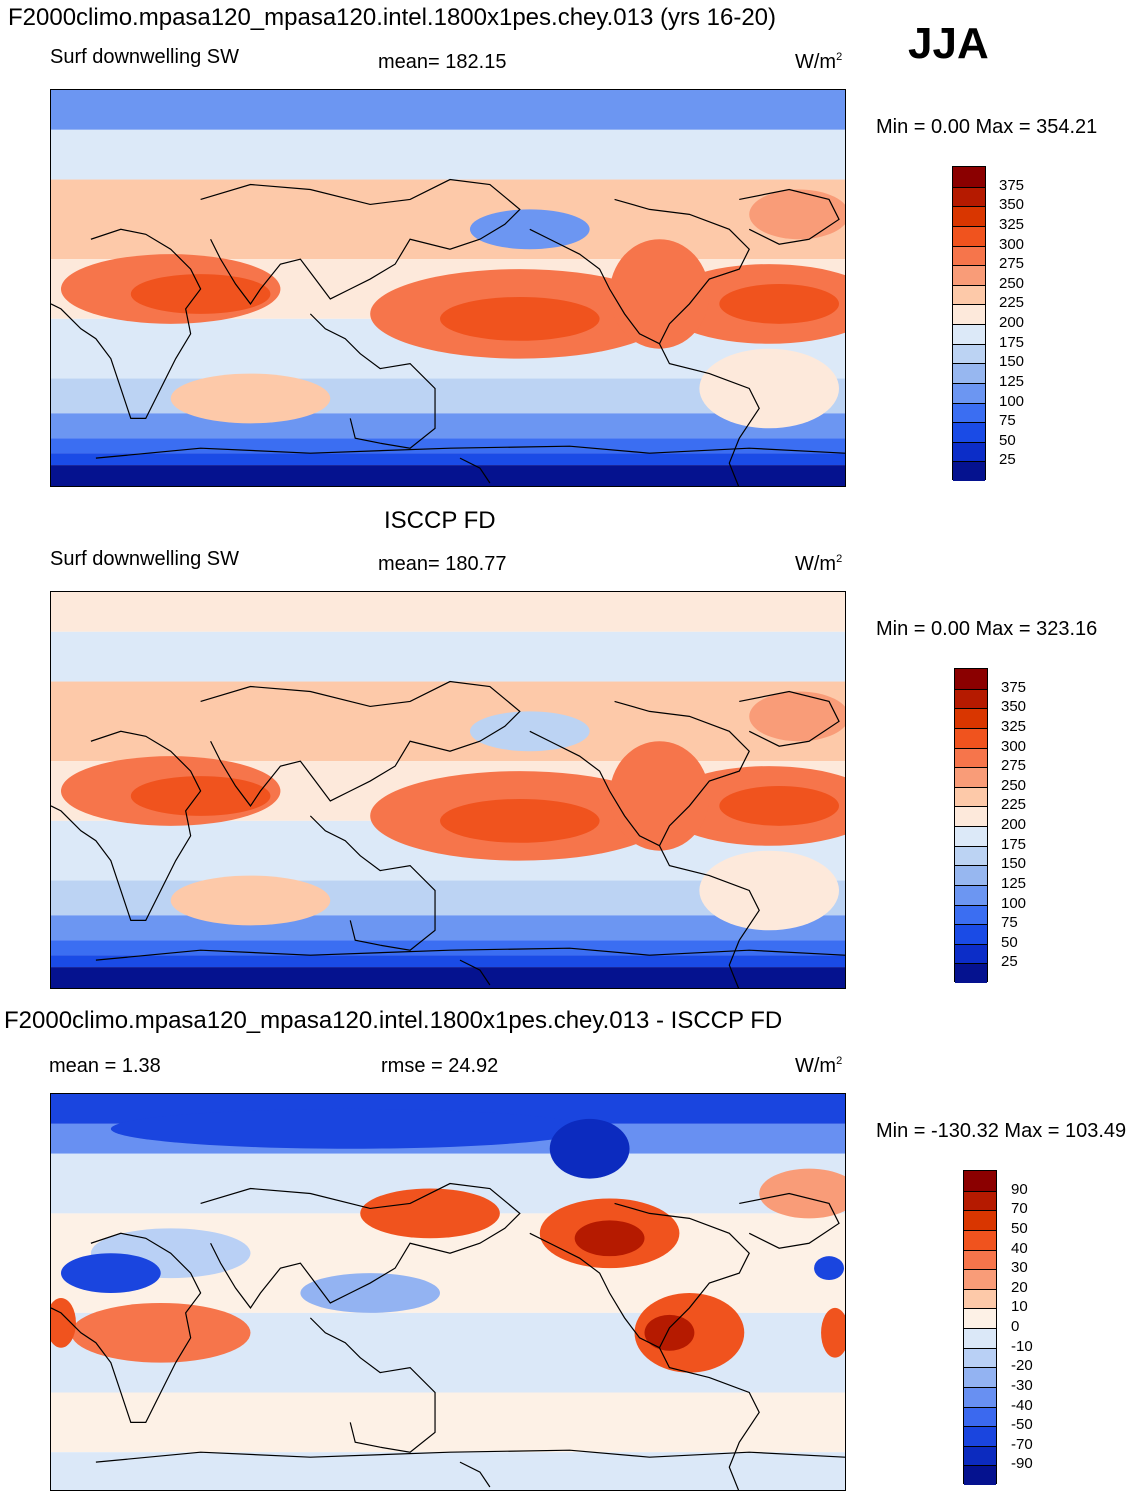  I want to click on season-label: JJA, so click(948, 43).